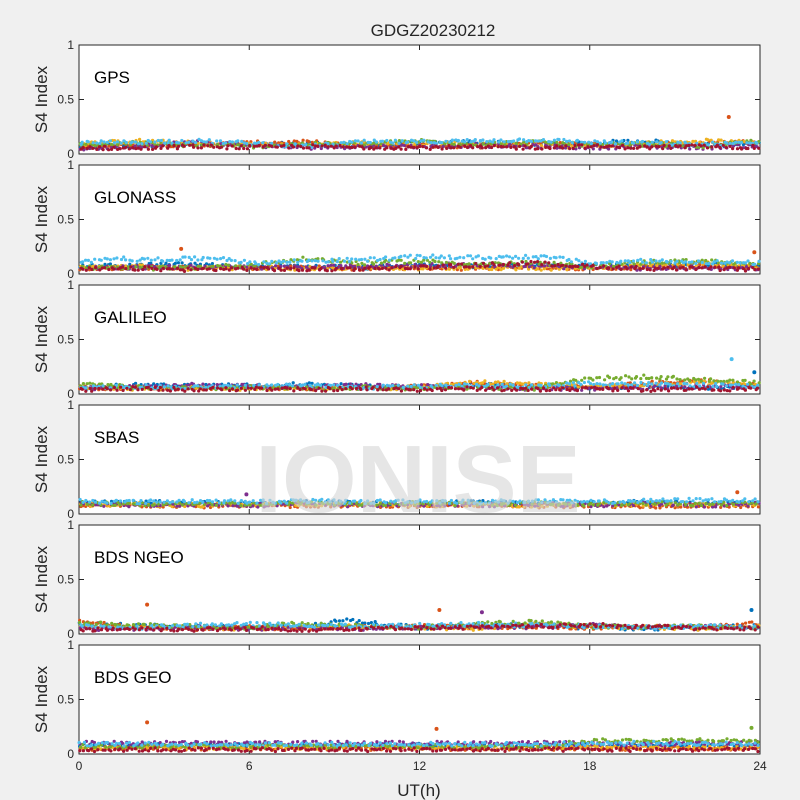 The image size is (800, 800). Describe the element at coordinates (754, 252) in the screenshot. I see `outlier-point` at that location.